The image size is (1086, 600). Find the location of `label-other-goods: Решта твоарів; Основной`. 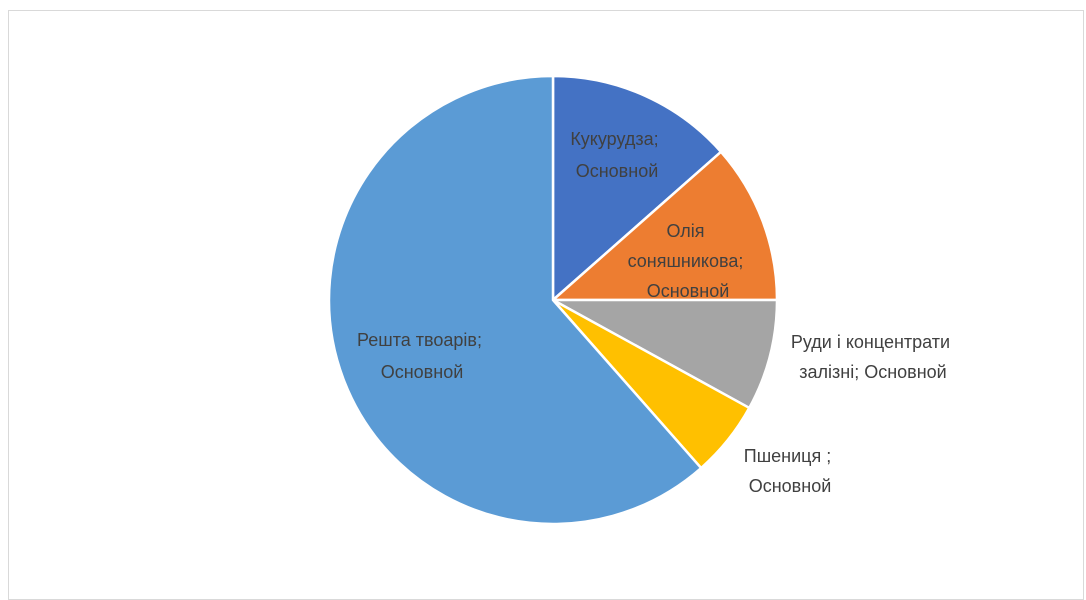

label-other-goods: Решта твоарів; Основной is located at coordinates (422, 356).